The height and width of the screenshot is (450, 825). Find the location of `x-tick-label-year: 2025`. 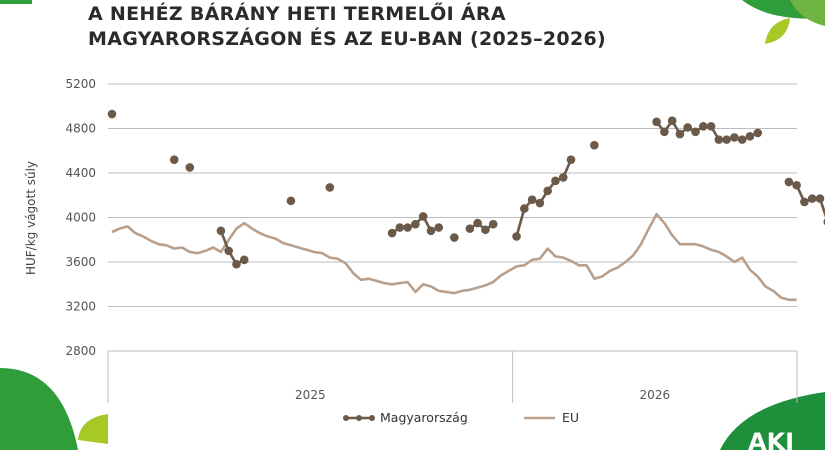

x-tick-label-year: 2025 is located at coordinates (310, 395).